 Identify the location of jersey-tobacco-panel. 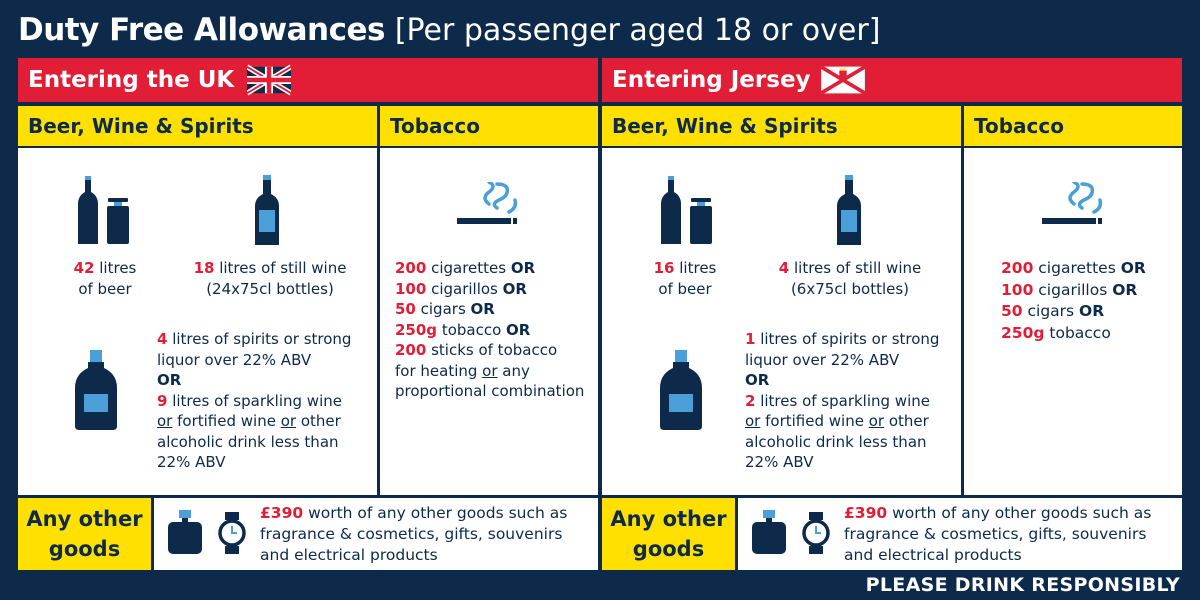
(1073, 321).